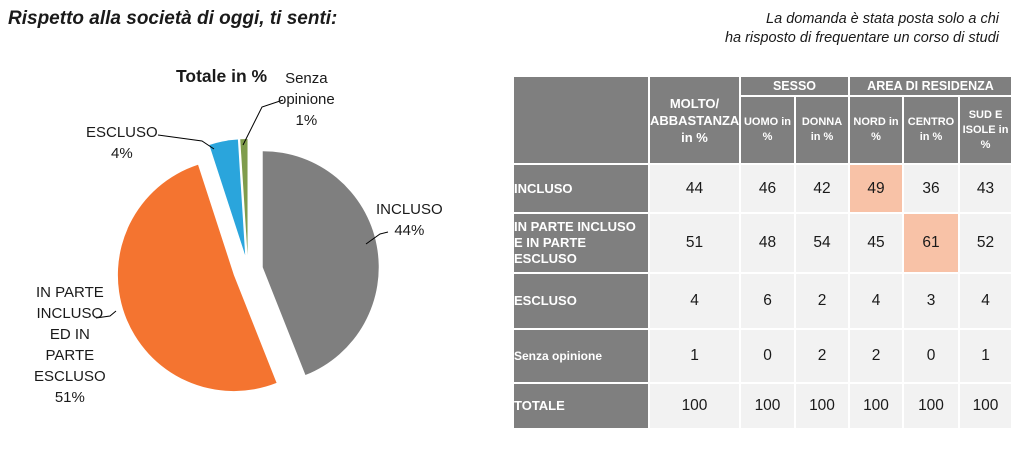  I want to click on slice-incluso, so click(320, 263).